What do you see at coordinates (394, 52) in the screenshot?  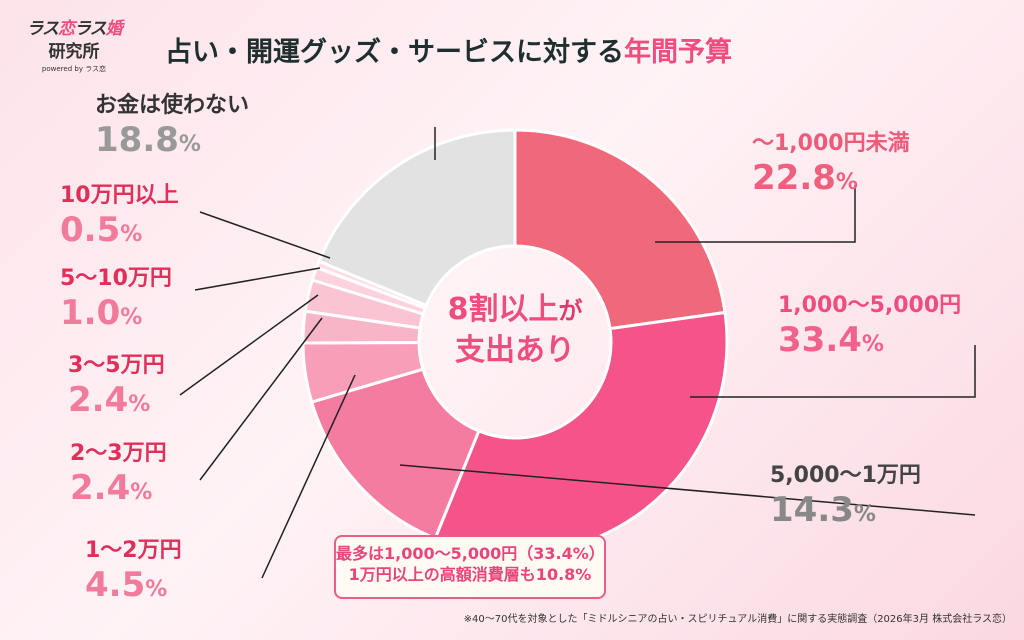 I see `title-main: 占い・開運グッズ・サービスに対する` at bounding box center [394, 52].